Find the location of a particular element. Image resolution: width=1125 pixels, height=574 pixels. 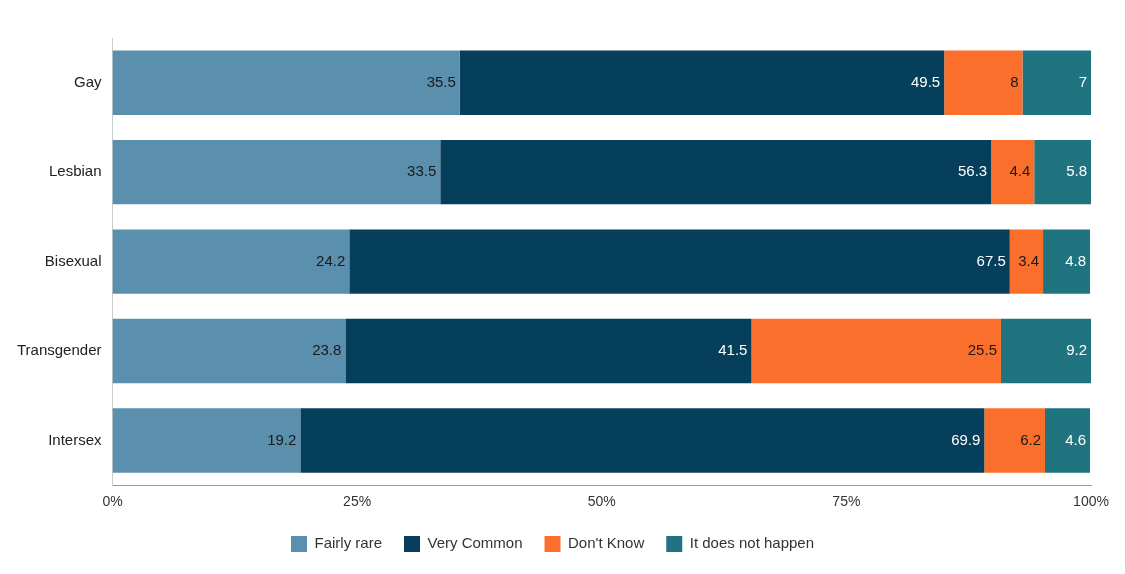

data-label: 3.4 is located at coordinates (1029, 260).